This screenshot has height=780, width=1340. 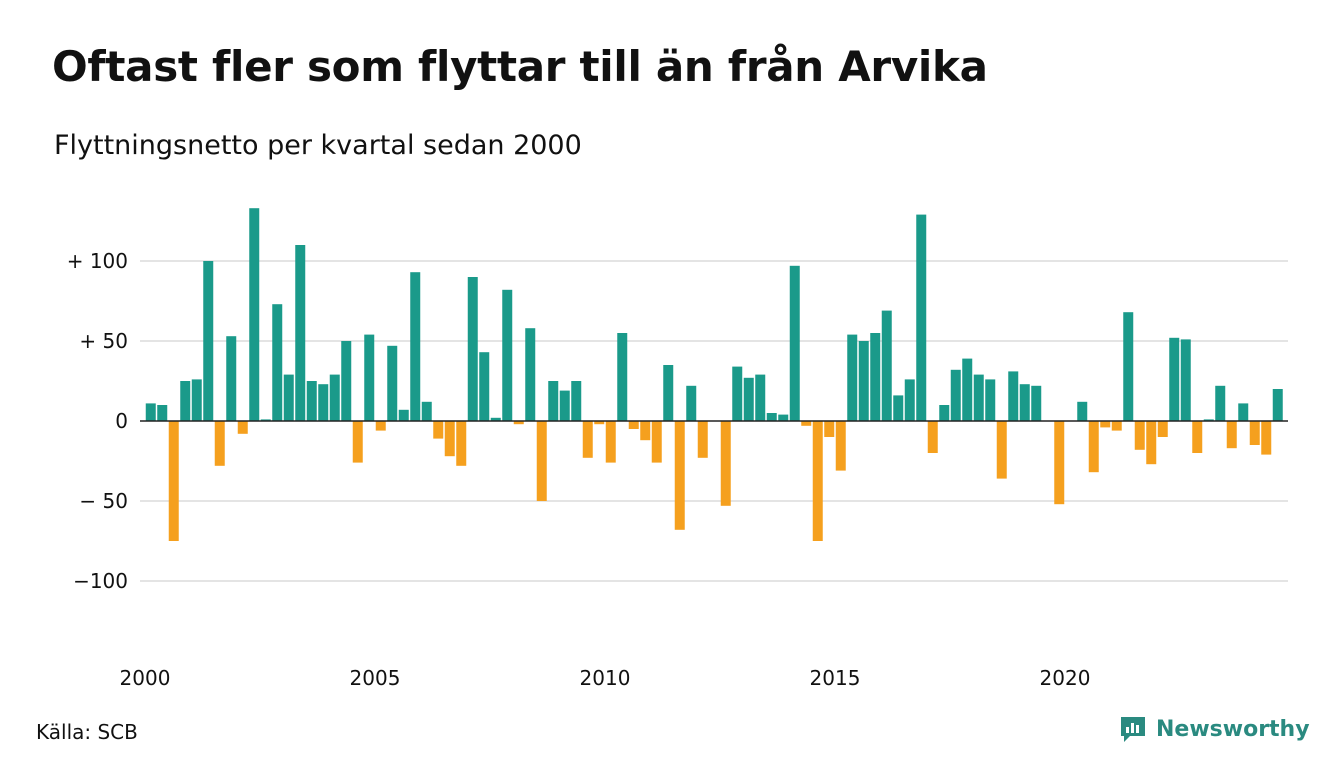 I want to click on x-tick-label: 2000, so click(x=145, y=678).